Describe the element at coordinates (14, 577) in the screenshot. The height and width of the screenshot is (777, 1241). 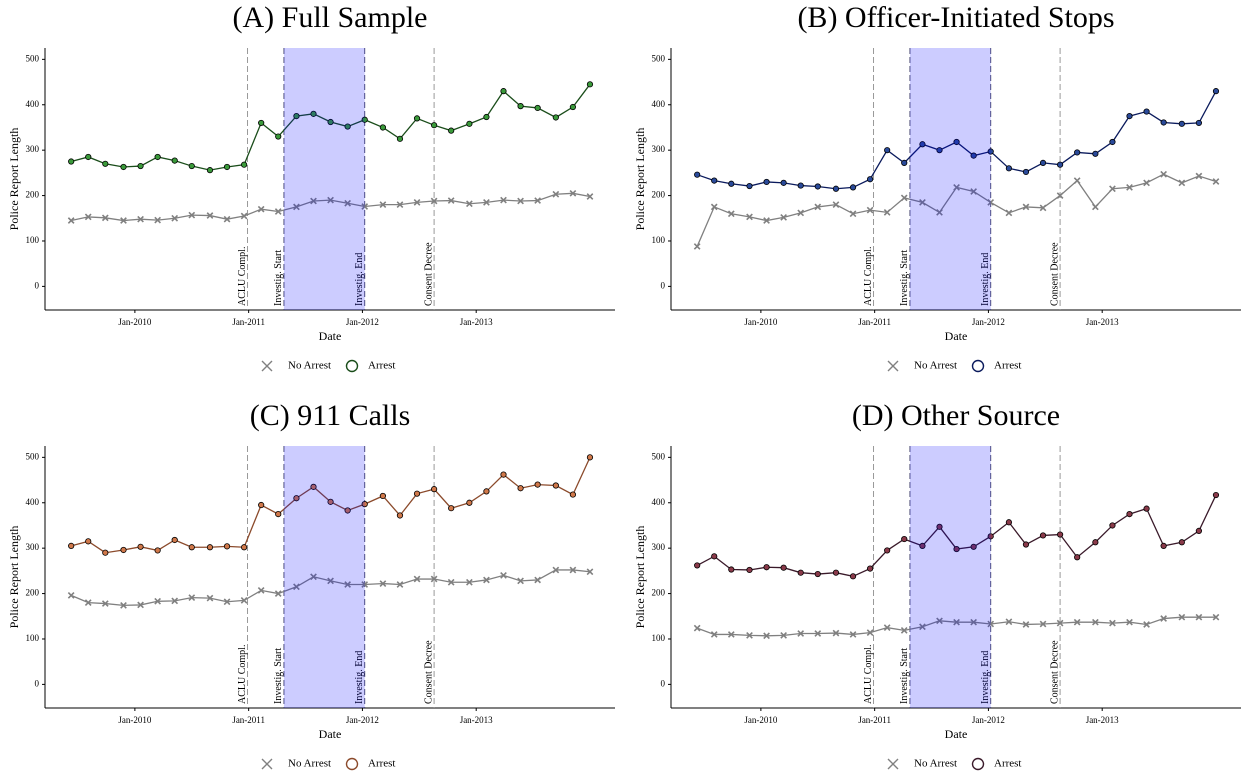
I see `y-axis-label: Police Report Length` at that location.